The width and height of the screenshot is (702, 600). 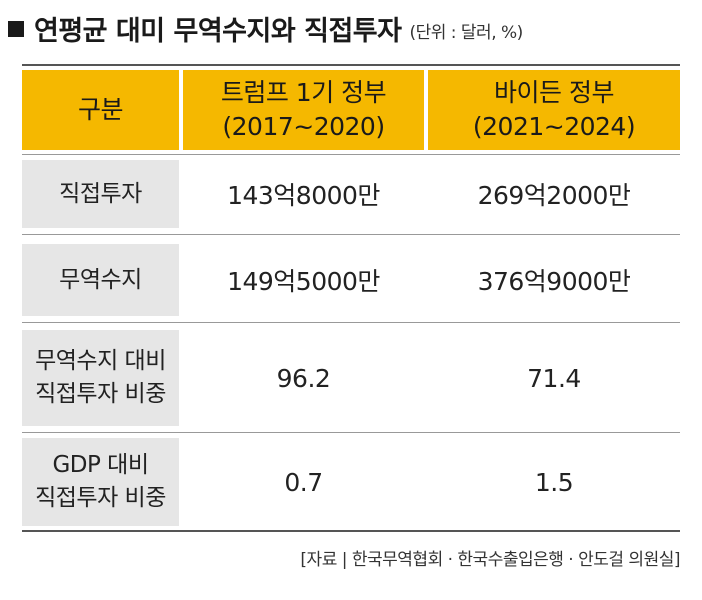 I want to click on table-bottom-border, so click(x=351, y=531).